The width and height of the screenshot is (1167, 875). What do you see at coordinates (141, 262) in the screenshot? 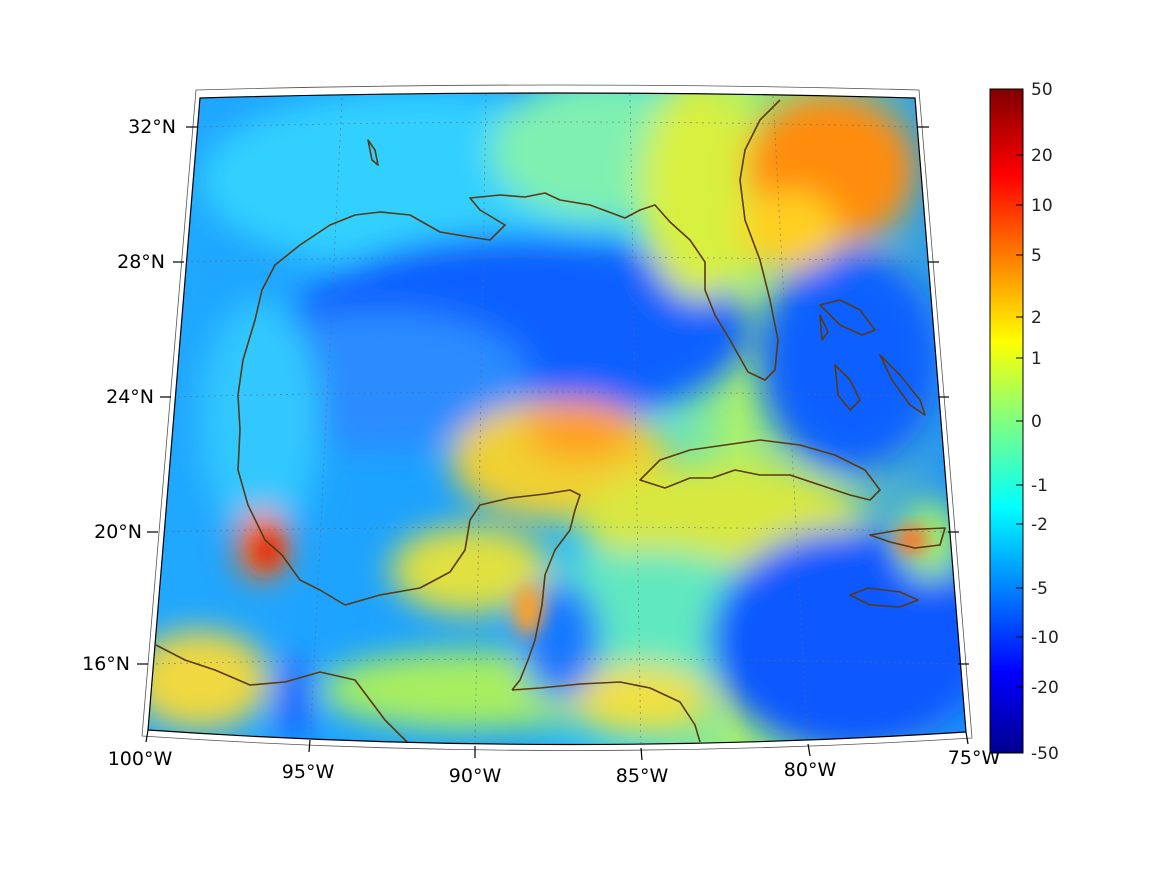
I see `lat-label-28n: 28°N` at bounding box center [141, 262].